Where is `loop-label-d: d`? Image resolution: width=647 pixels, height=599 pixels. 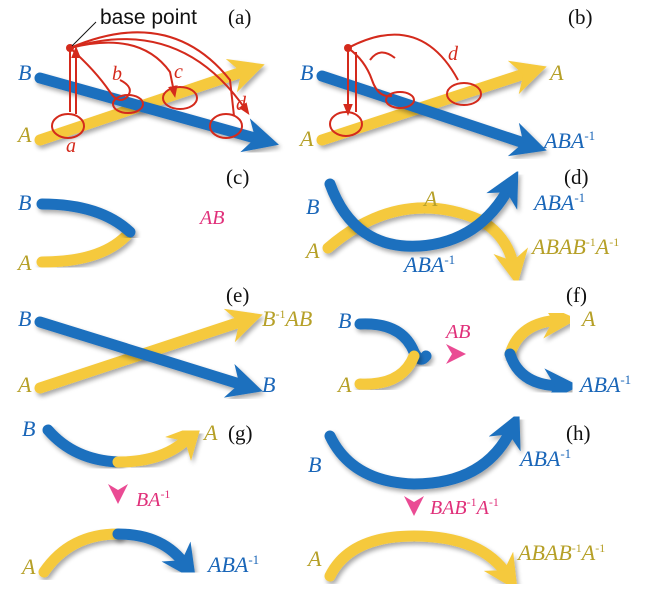 loop-label-d: d is located at coordinates (241, 104).